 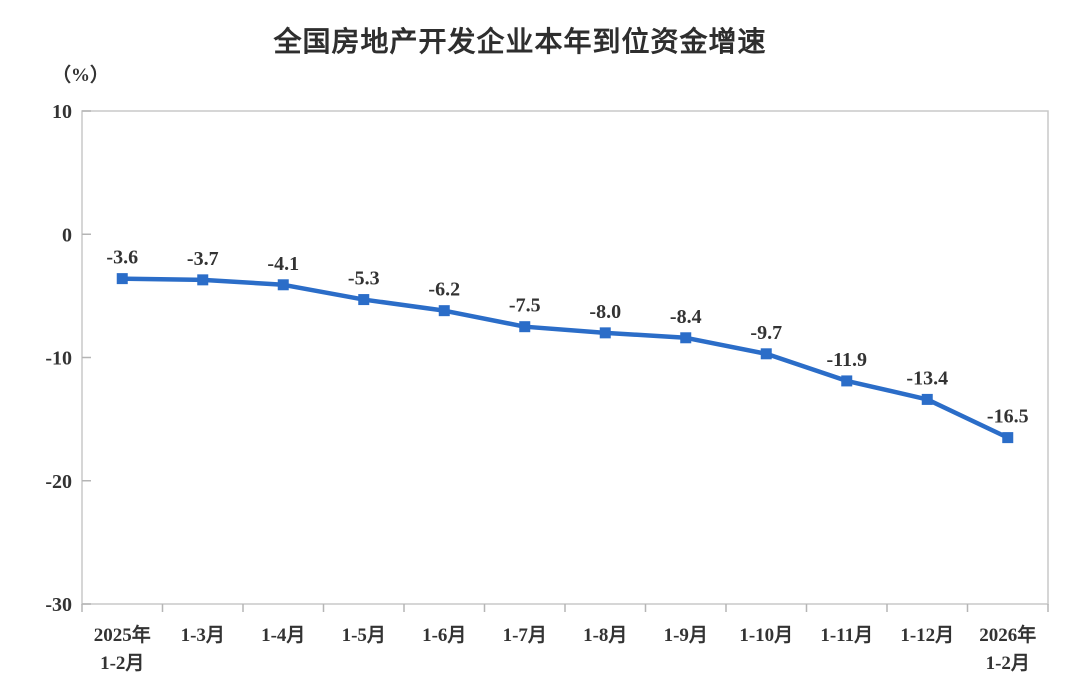 What do you see at coordinates (525, 635) in the screenshot?
I see `x-axis-category-label: 1-7月` at bounding box center [525, 635].